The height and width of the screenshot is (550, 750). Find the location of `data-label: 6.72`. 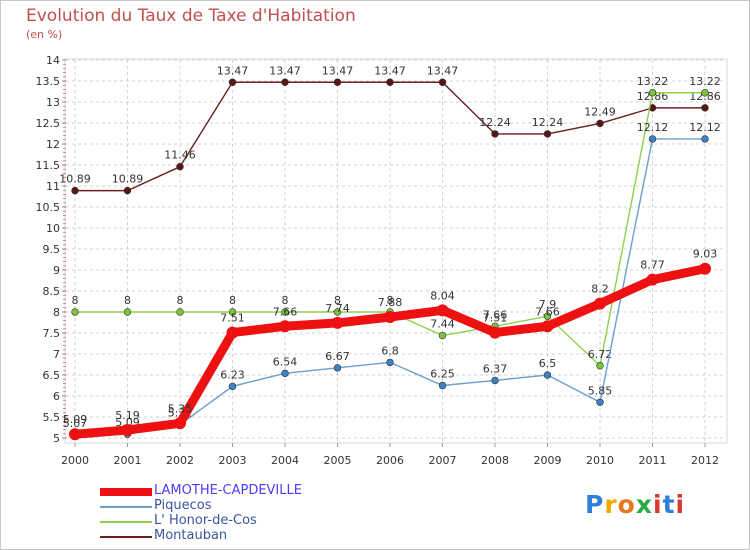

data-label: 6.72 is located at coordinates (600, 354).